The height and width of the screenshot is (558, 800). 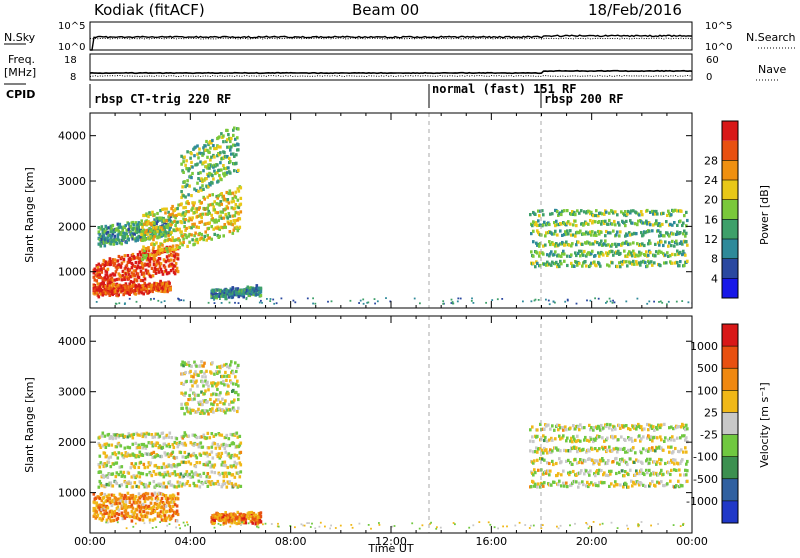 I want to click on nsearch-tick-bottom: 10^0, so click(x=718, y=47).